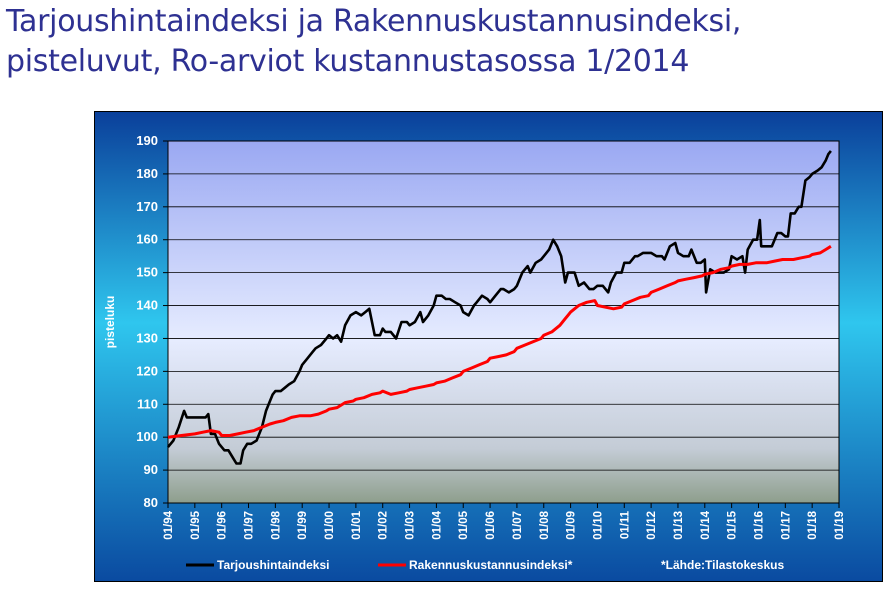 The image size is (886, 593). I want to click on y-tick-label: 170, so click(147, 206).